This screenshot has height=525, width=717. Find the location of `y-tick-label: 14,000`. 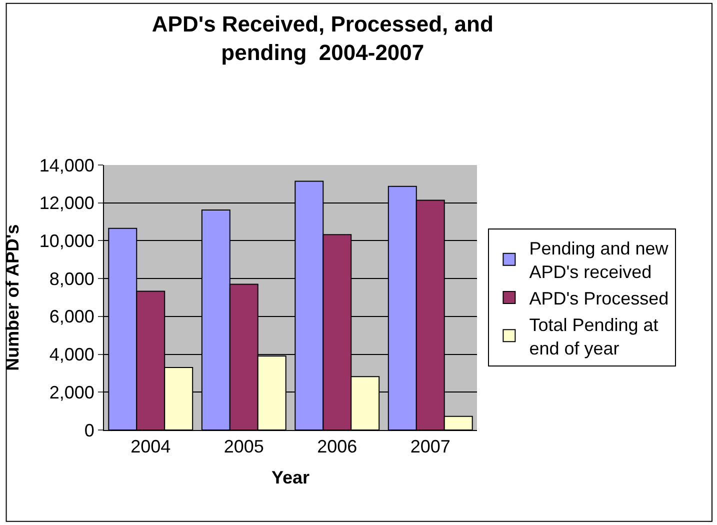

y-tick-label: 14,000 is located at coordinates (66, 165).